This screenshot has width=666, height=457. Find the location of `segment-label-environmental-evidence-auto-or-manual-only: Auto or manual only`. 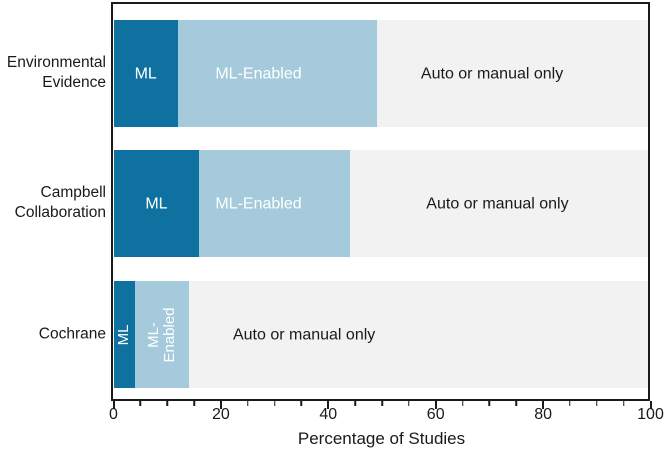

segment-label-environmental-evidence-auto-or-manual-only: Auto or manual only is located at coordinates (492, 73).